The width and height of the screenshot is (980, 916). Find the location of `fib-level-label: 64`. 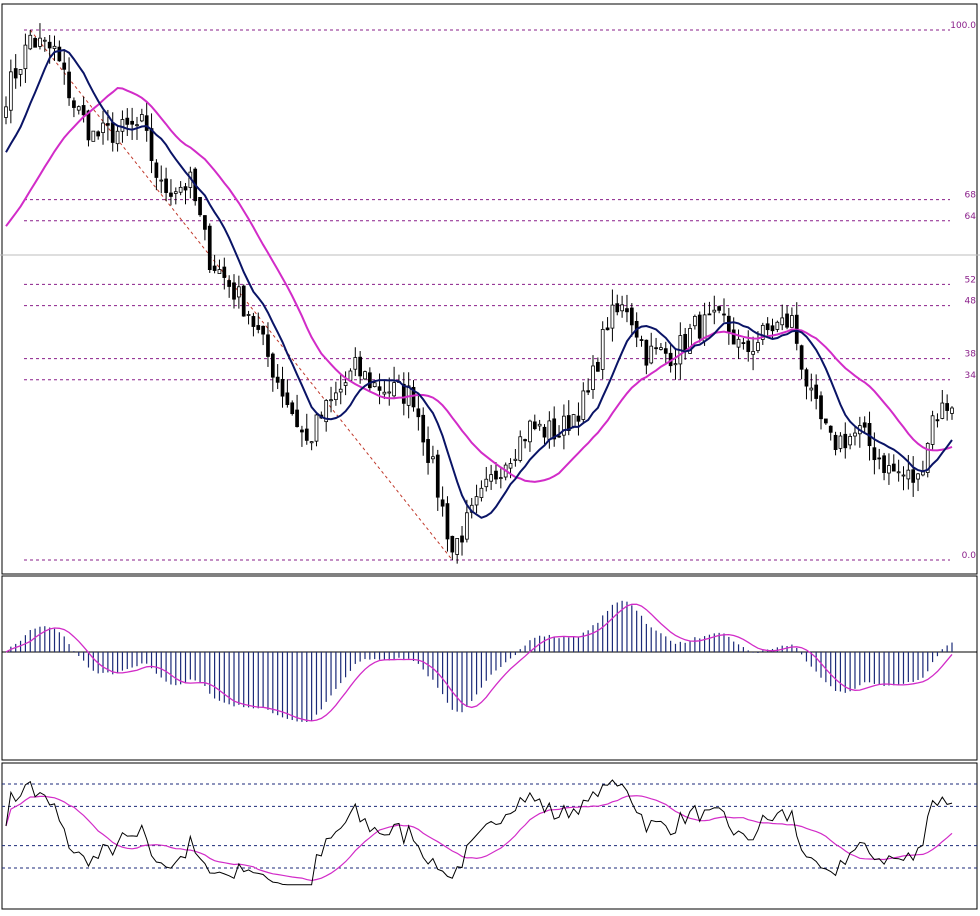

fib-level-label: 64 is located at coordinates (971, 217).